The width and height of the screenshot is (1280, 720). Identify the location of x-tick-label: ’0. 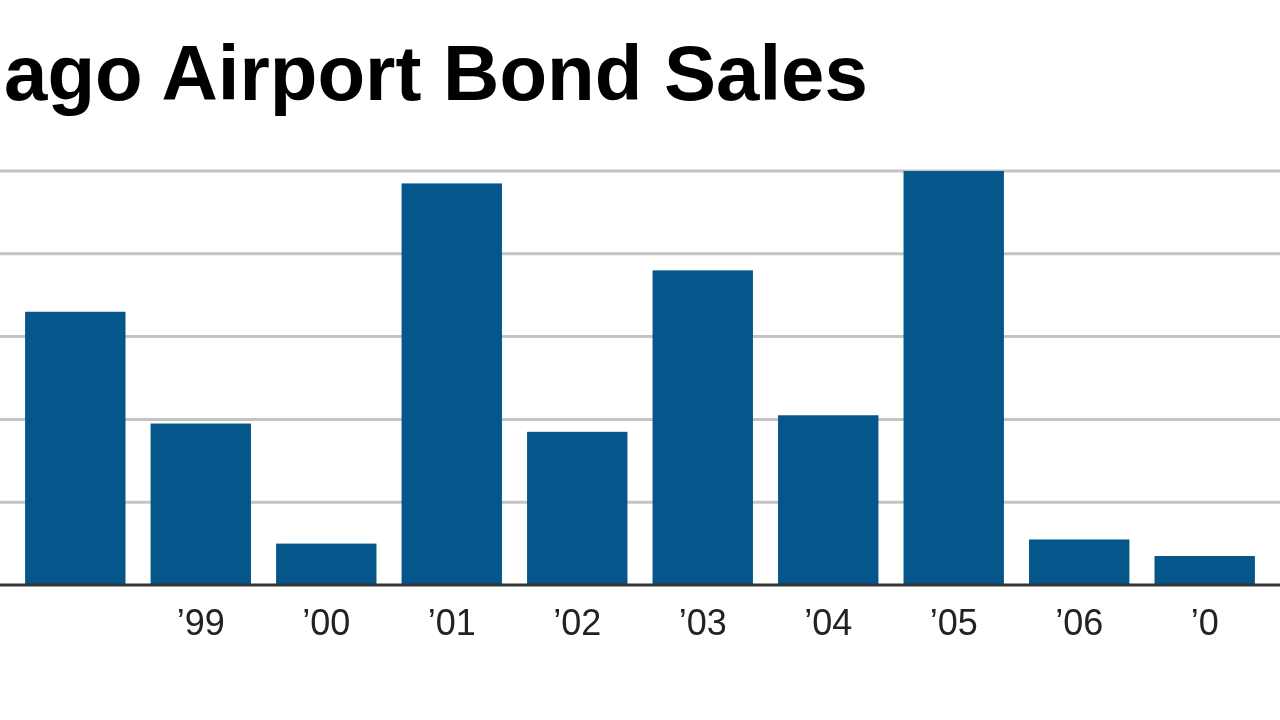
(1204, 622).